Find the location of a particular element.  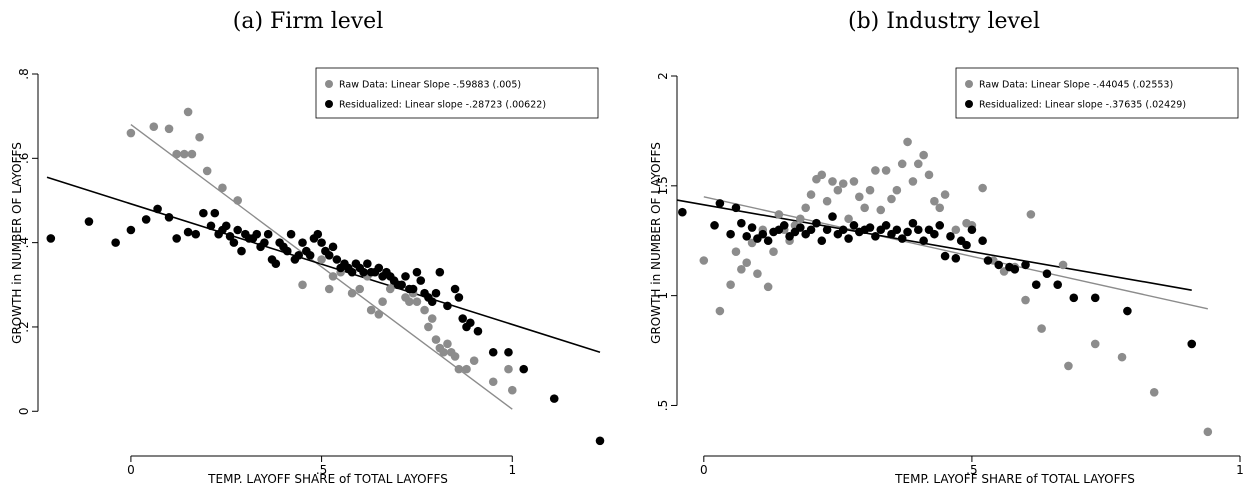

panel-b-y-tick-label: 1.5 is located at coordinates (663, 185).